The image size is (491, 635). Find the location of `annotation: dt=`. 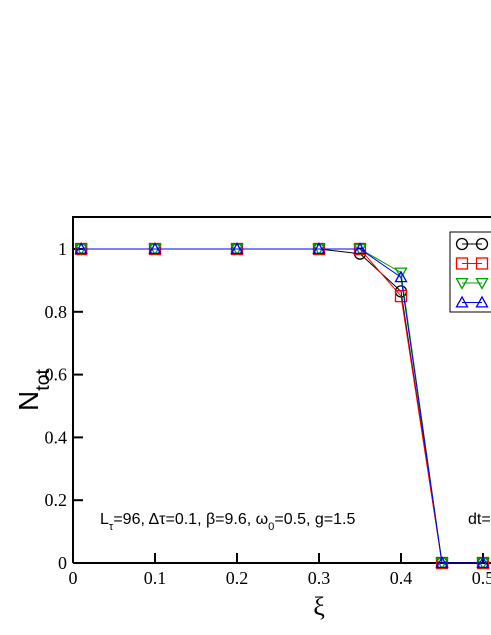

annotation: dt= is located at coordinates (479, 519).